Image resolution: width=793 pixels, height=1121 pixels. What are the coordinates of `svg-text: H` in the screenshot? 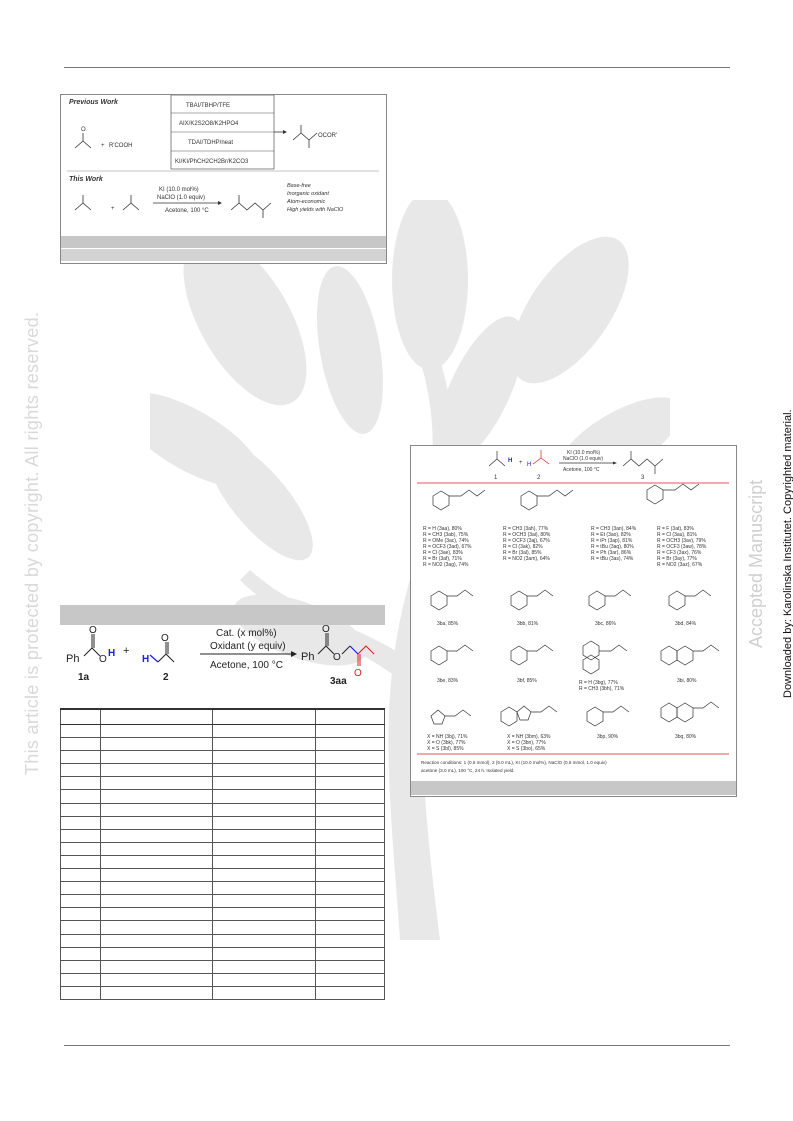 It's located at (529, 465).